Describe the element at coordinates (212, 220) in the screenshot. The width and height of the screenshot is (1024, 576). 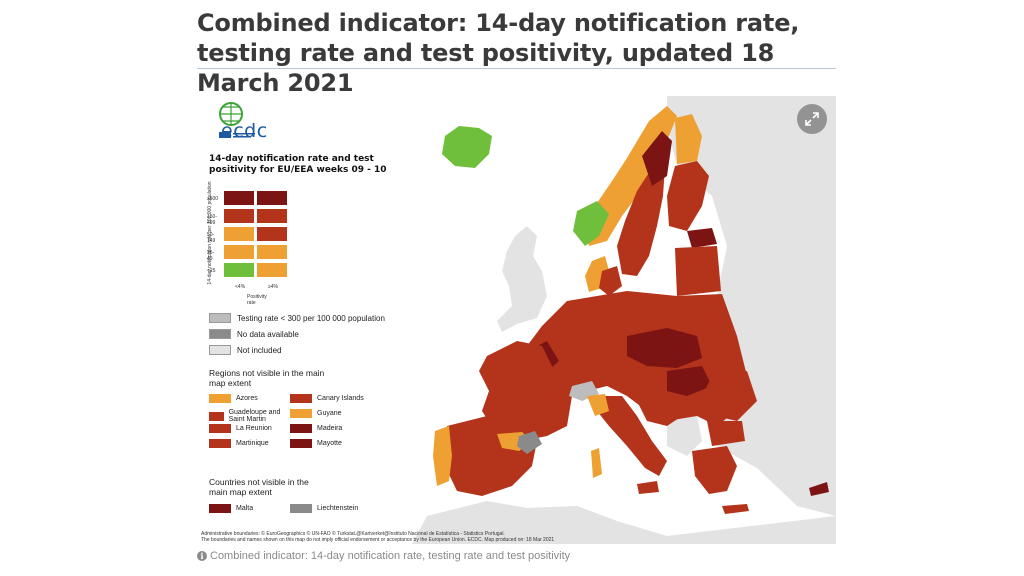
I see `y-band-label: 150-499` at that location.